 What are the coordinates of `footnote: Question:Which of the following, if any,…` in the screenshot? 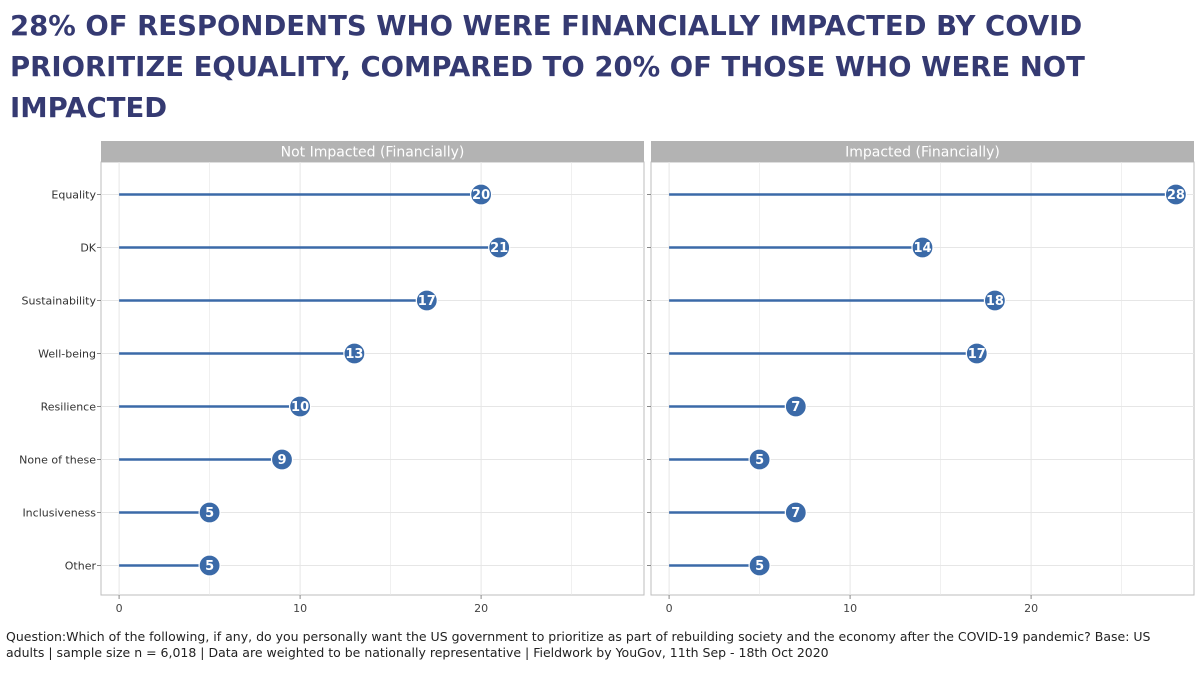 It's located at (578, 644).